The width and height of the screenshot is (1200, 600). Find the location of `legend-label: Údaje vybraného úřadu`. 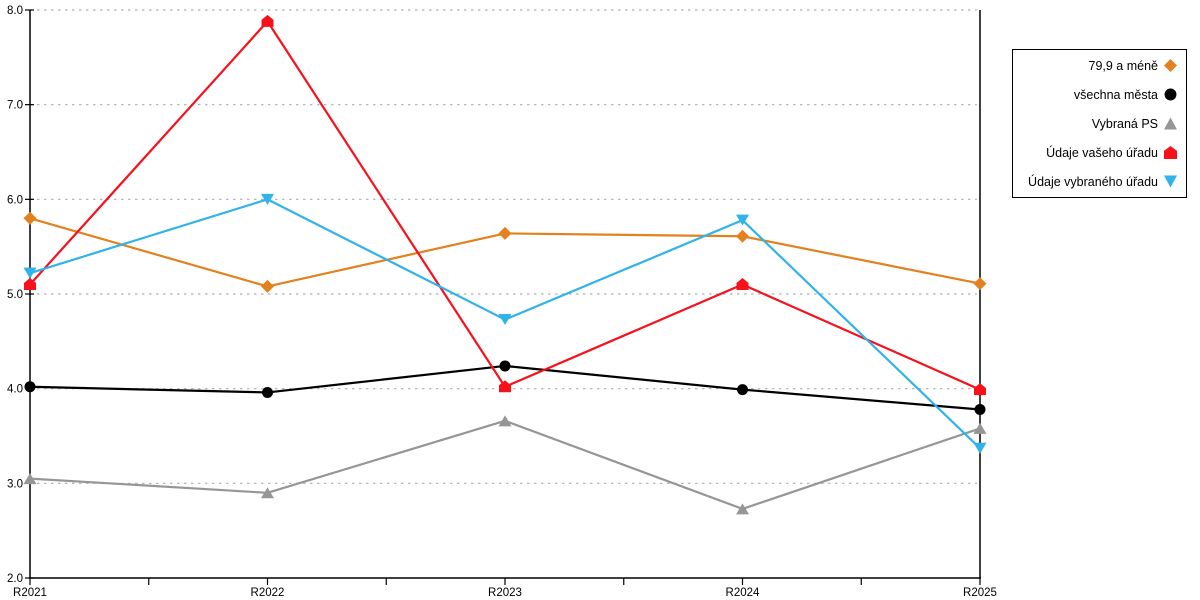

legend-label: Údaje vybraného úřadu is located at coordinates (1093, 181).